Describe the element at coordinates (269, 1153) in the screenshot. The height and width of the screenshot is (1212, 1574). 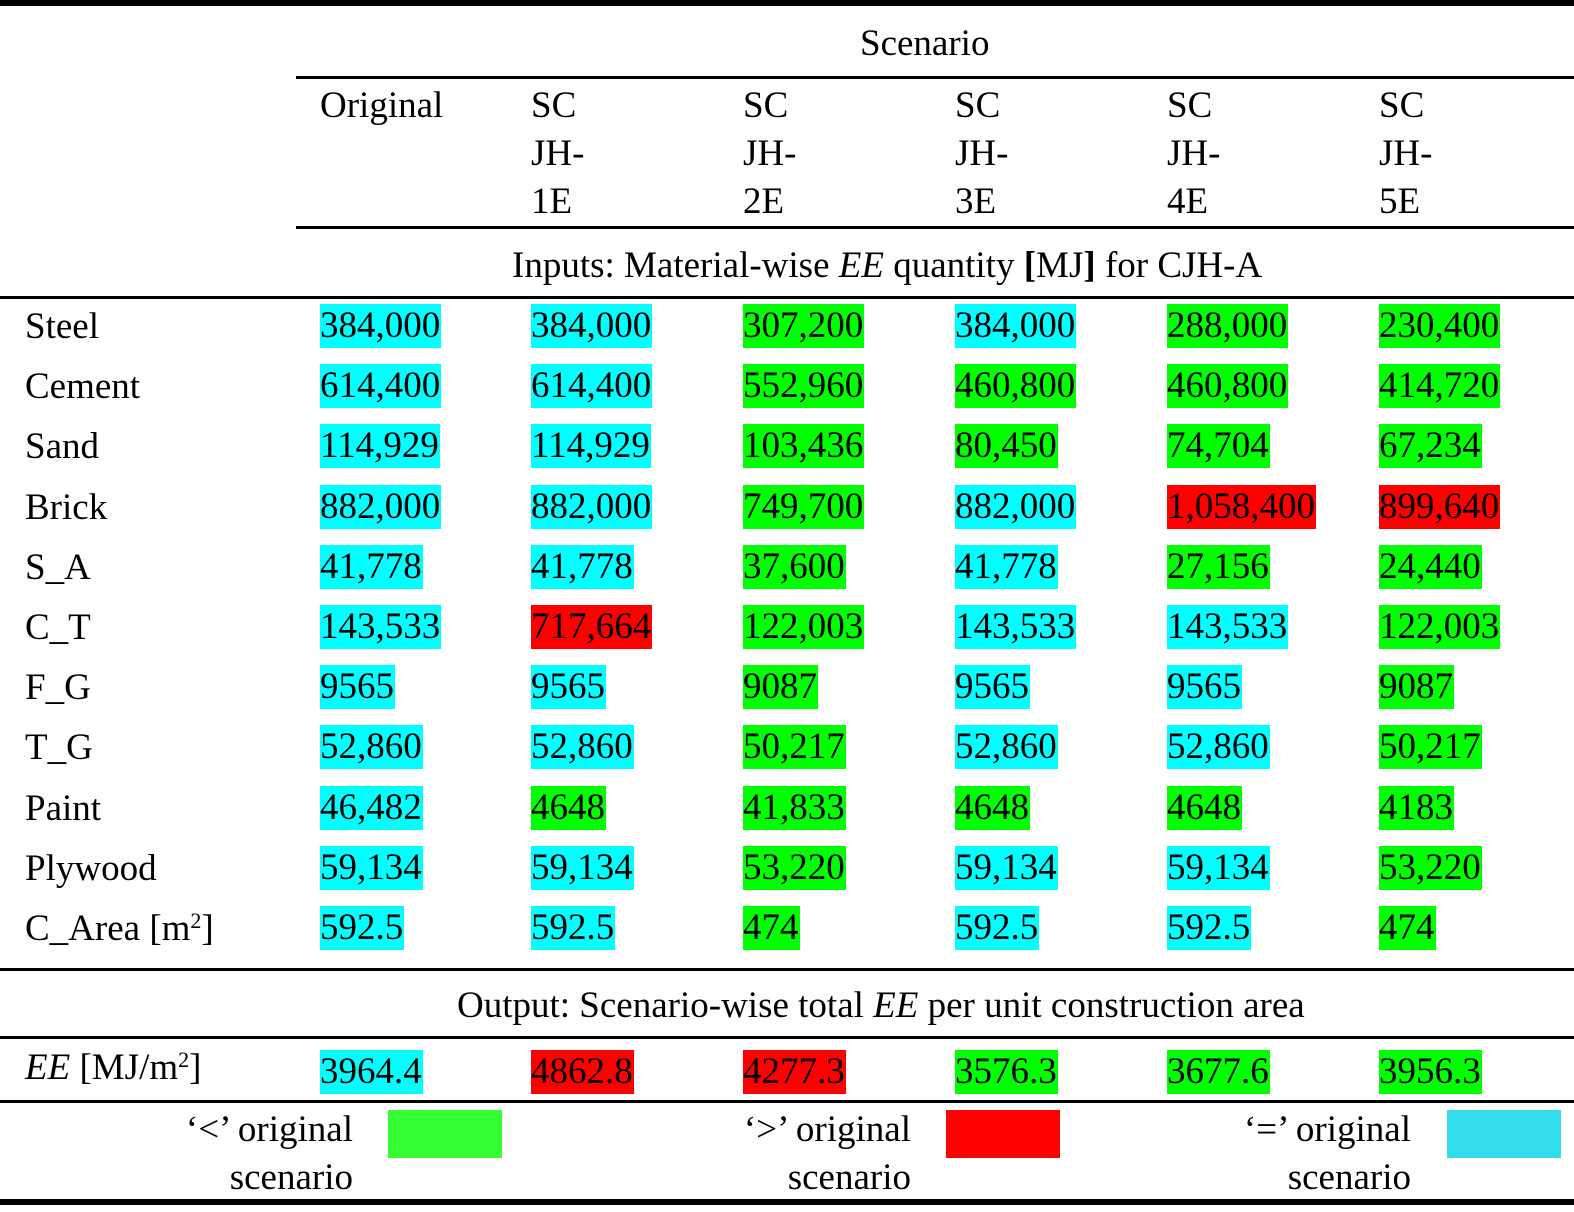
I see `legend-label: ‘<’ original scenario` at that location.